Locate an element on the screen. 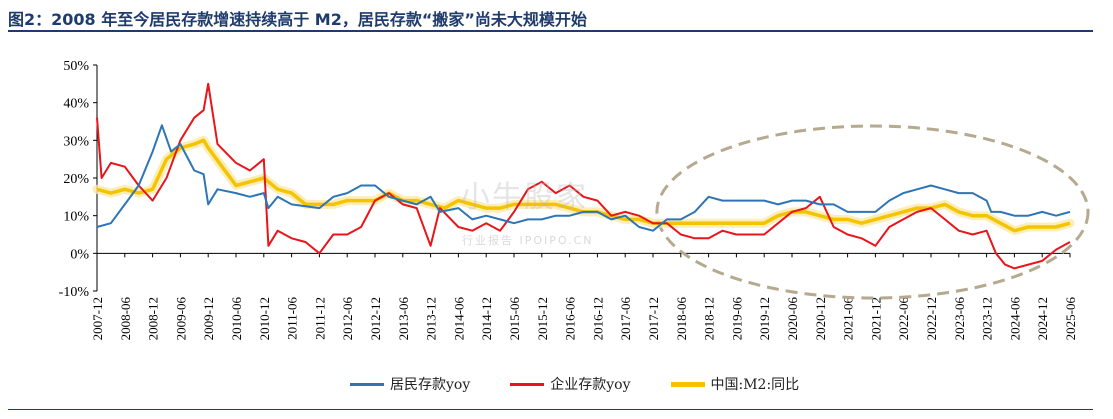 This screenshot has width=1113, height=419. x-tick-label: 2009-06 is located at coordinates (180, 319).